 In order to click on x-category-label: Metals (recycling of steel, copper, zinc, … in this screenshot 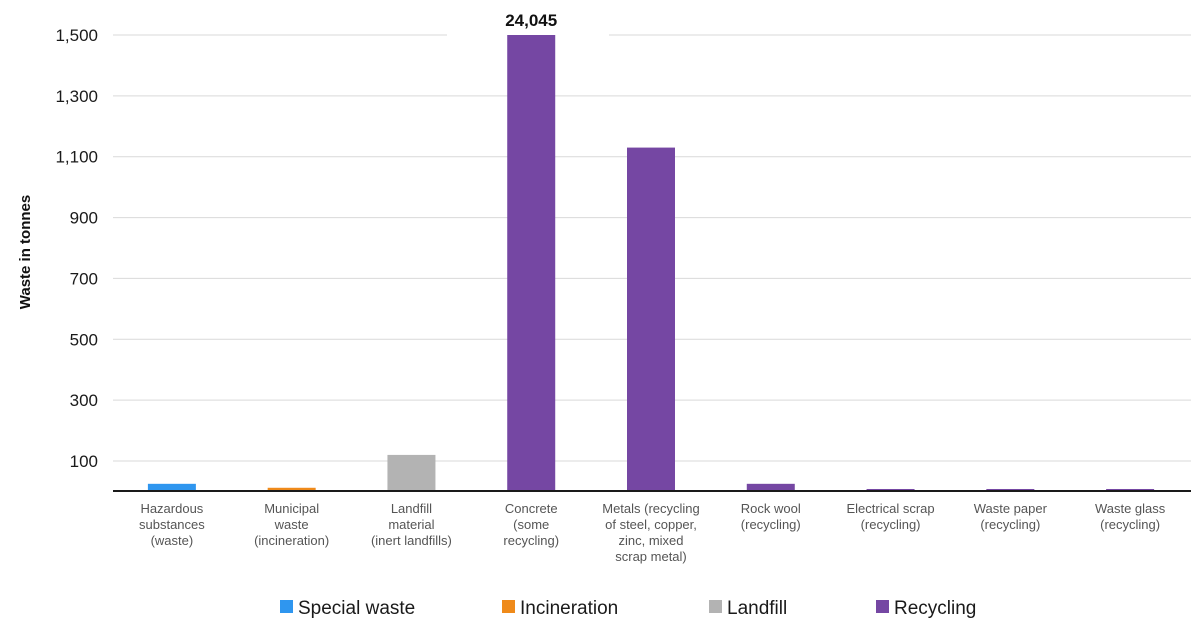, I will do `click(651, 532)`.